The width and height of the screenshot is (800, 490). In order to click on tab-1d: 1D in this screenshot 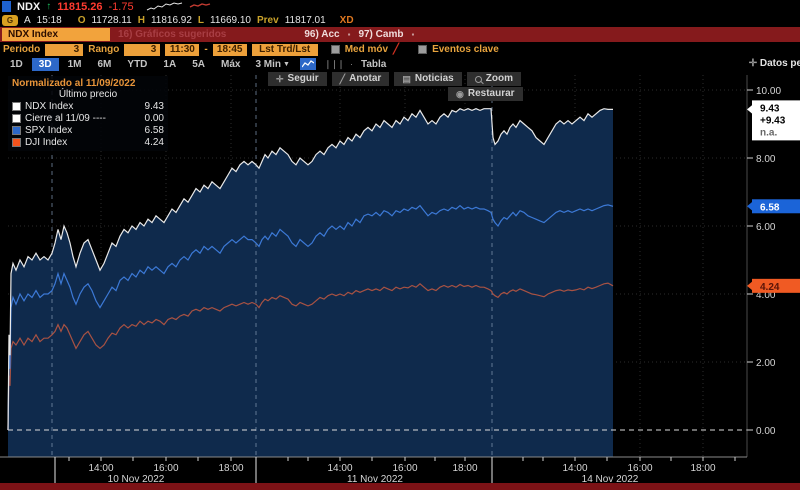, I will do `click(16, 64)`.